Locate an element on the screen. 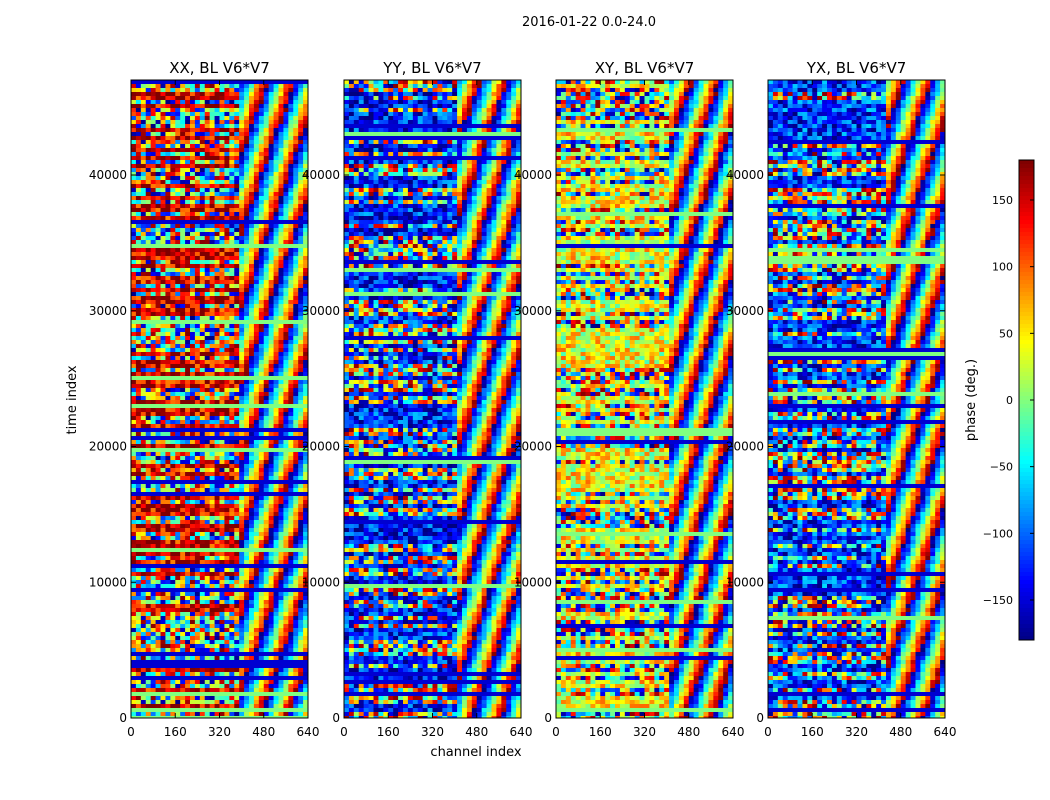 This screenshot has width=1050, height=800. colorbar-tick-label: 50 is located at coordinates (1006, 333).